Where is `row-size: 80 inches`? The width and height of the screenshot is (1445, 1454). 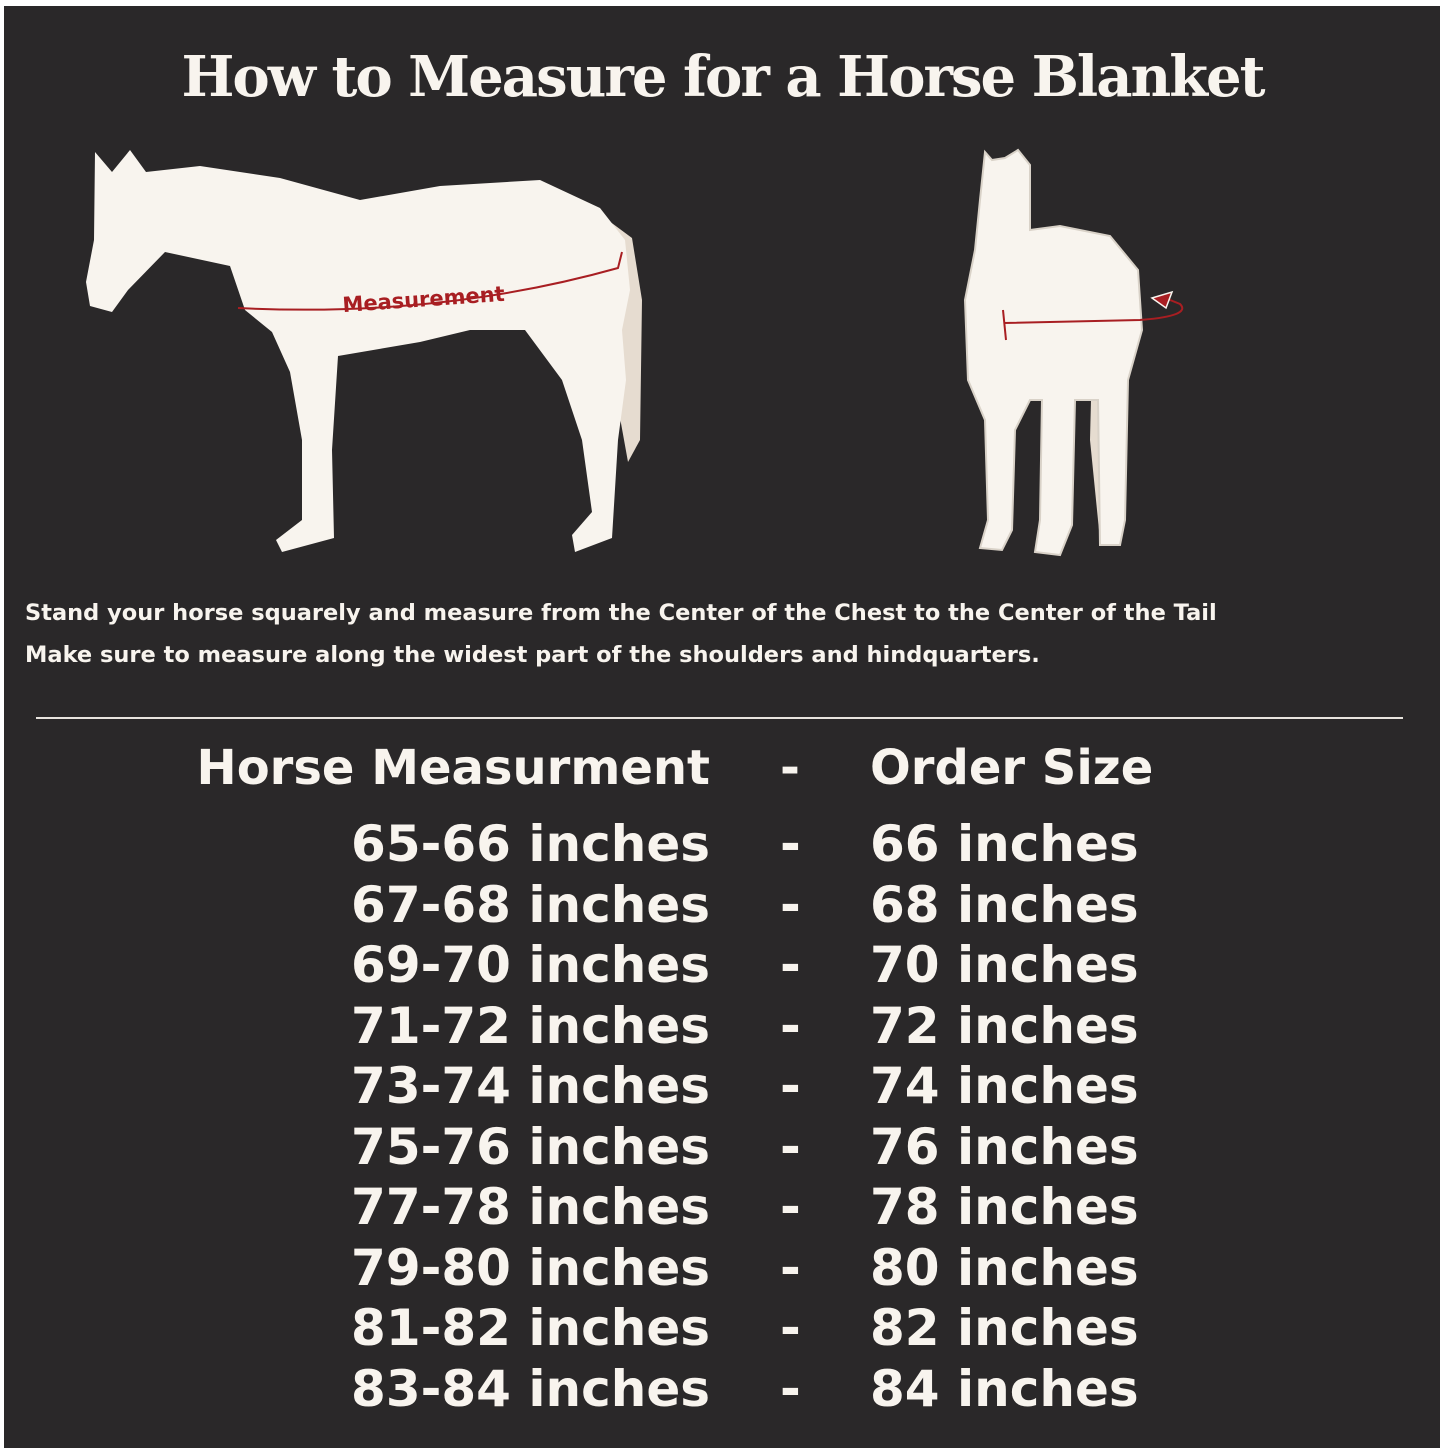
row-size: 80 inches is located at coordinates (1004, 1267).